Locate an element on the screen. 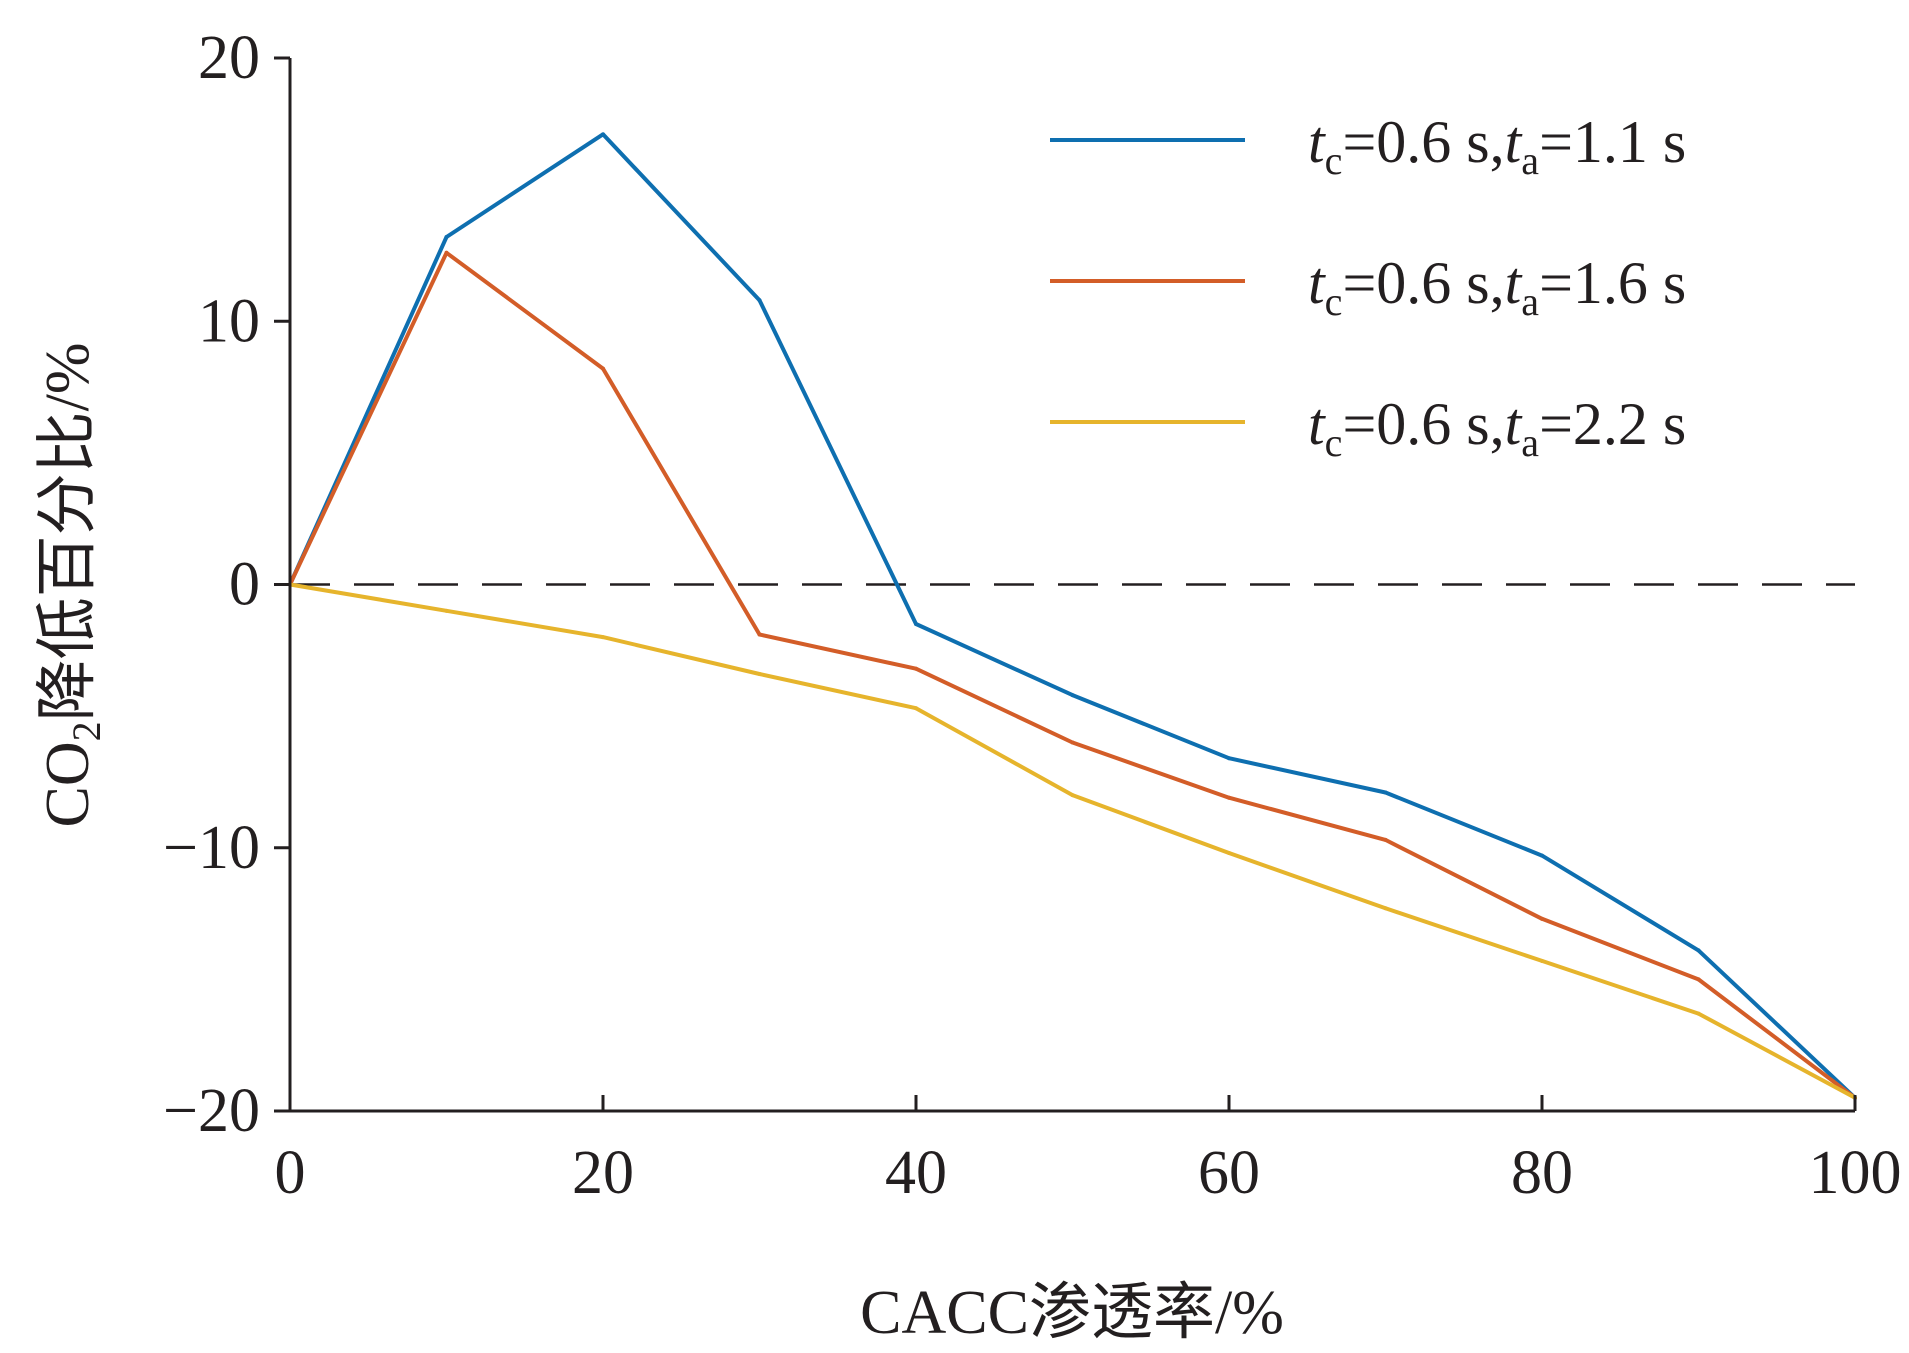 The image size is (1909, 1353). y-tick-label: −20 is located at coordinates (211, 1111).